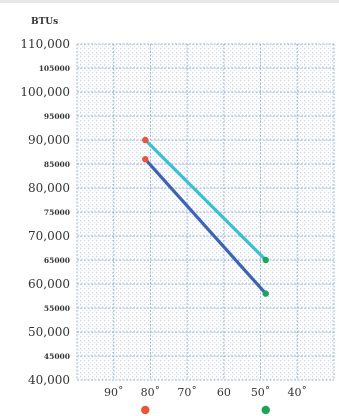 This screenshot has width=339, height=416. What do you see at coordinates (45, 92) in the screenshot?
I see `y-tick-label: 100,000` at bounding box center [45, 92].